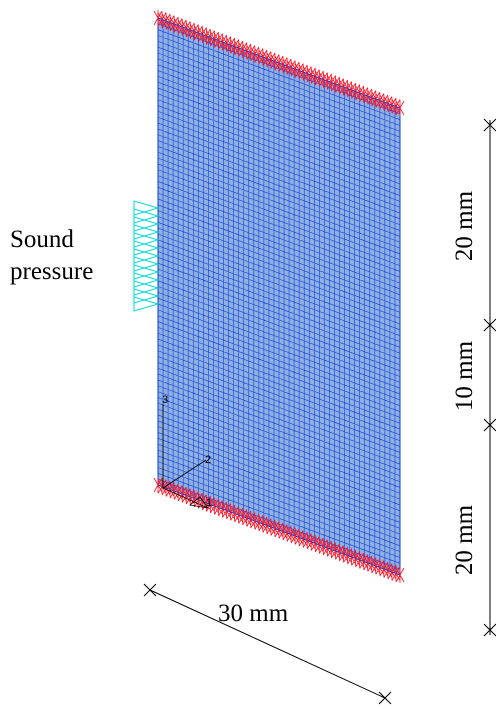  What do you see at coordinates (464, 375) in the screenshot?
I see `height-label: 10 mm` at bounding box center [464, 375].